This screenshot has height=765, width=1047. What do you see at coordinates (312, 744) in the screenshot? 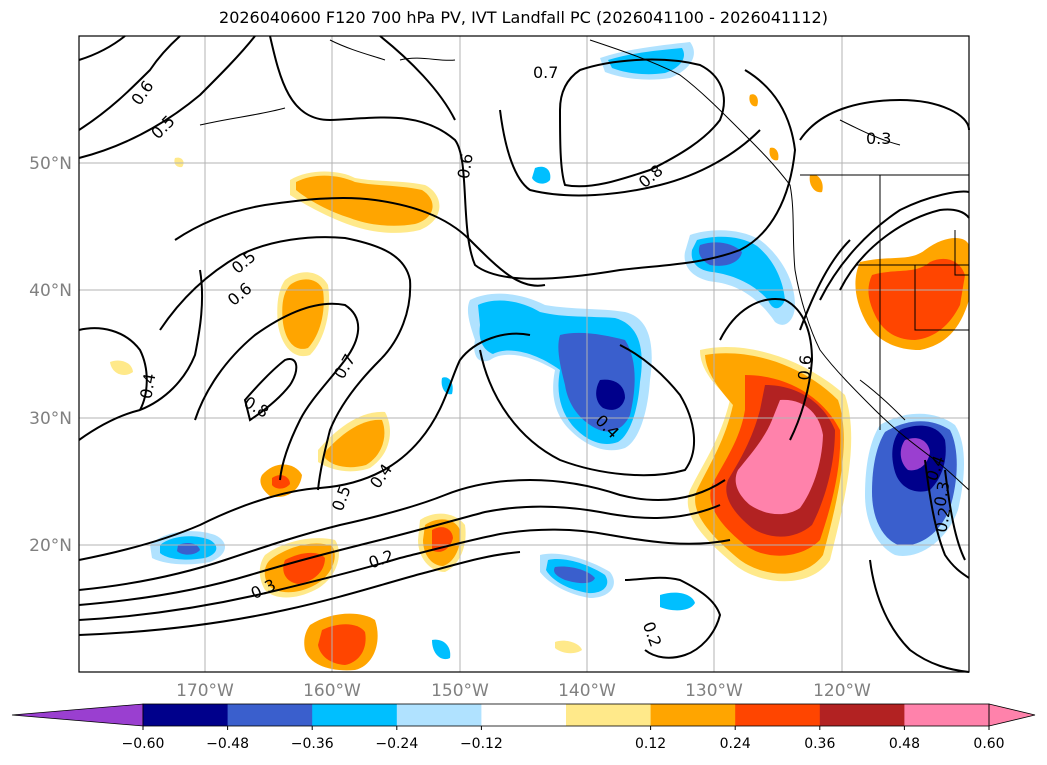
I see `colorbar-tick-label: −0.36` at bounding box center [312, 744].